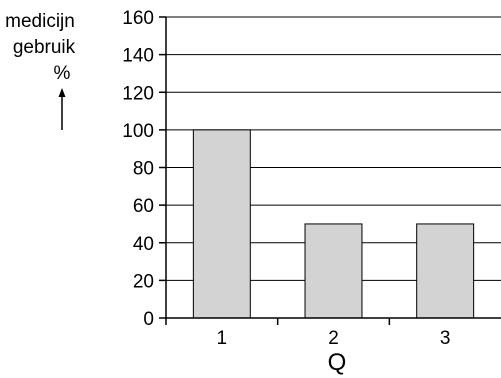 The image size is (501, 378). Describe the element at coordinates (138, 93) in the screenshot. I see `y-tick-label-120: 120` at that location.